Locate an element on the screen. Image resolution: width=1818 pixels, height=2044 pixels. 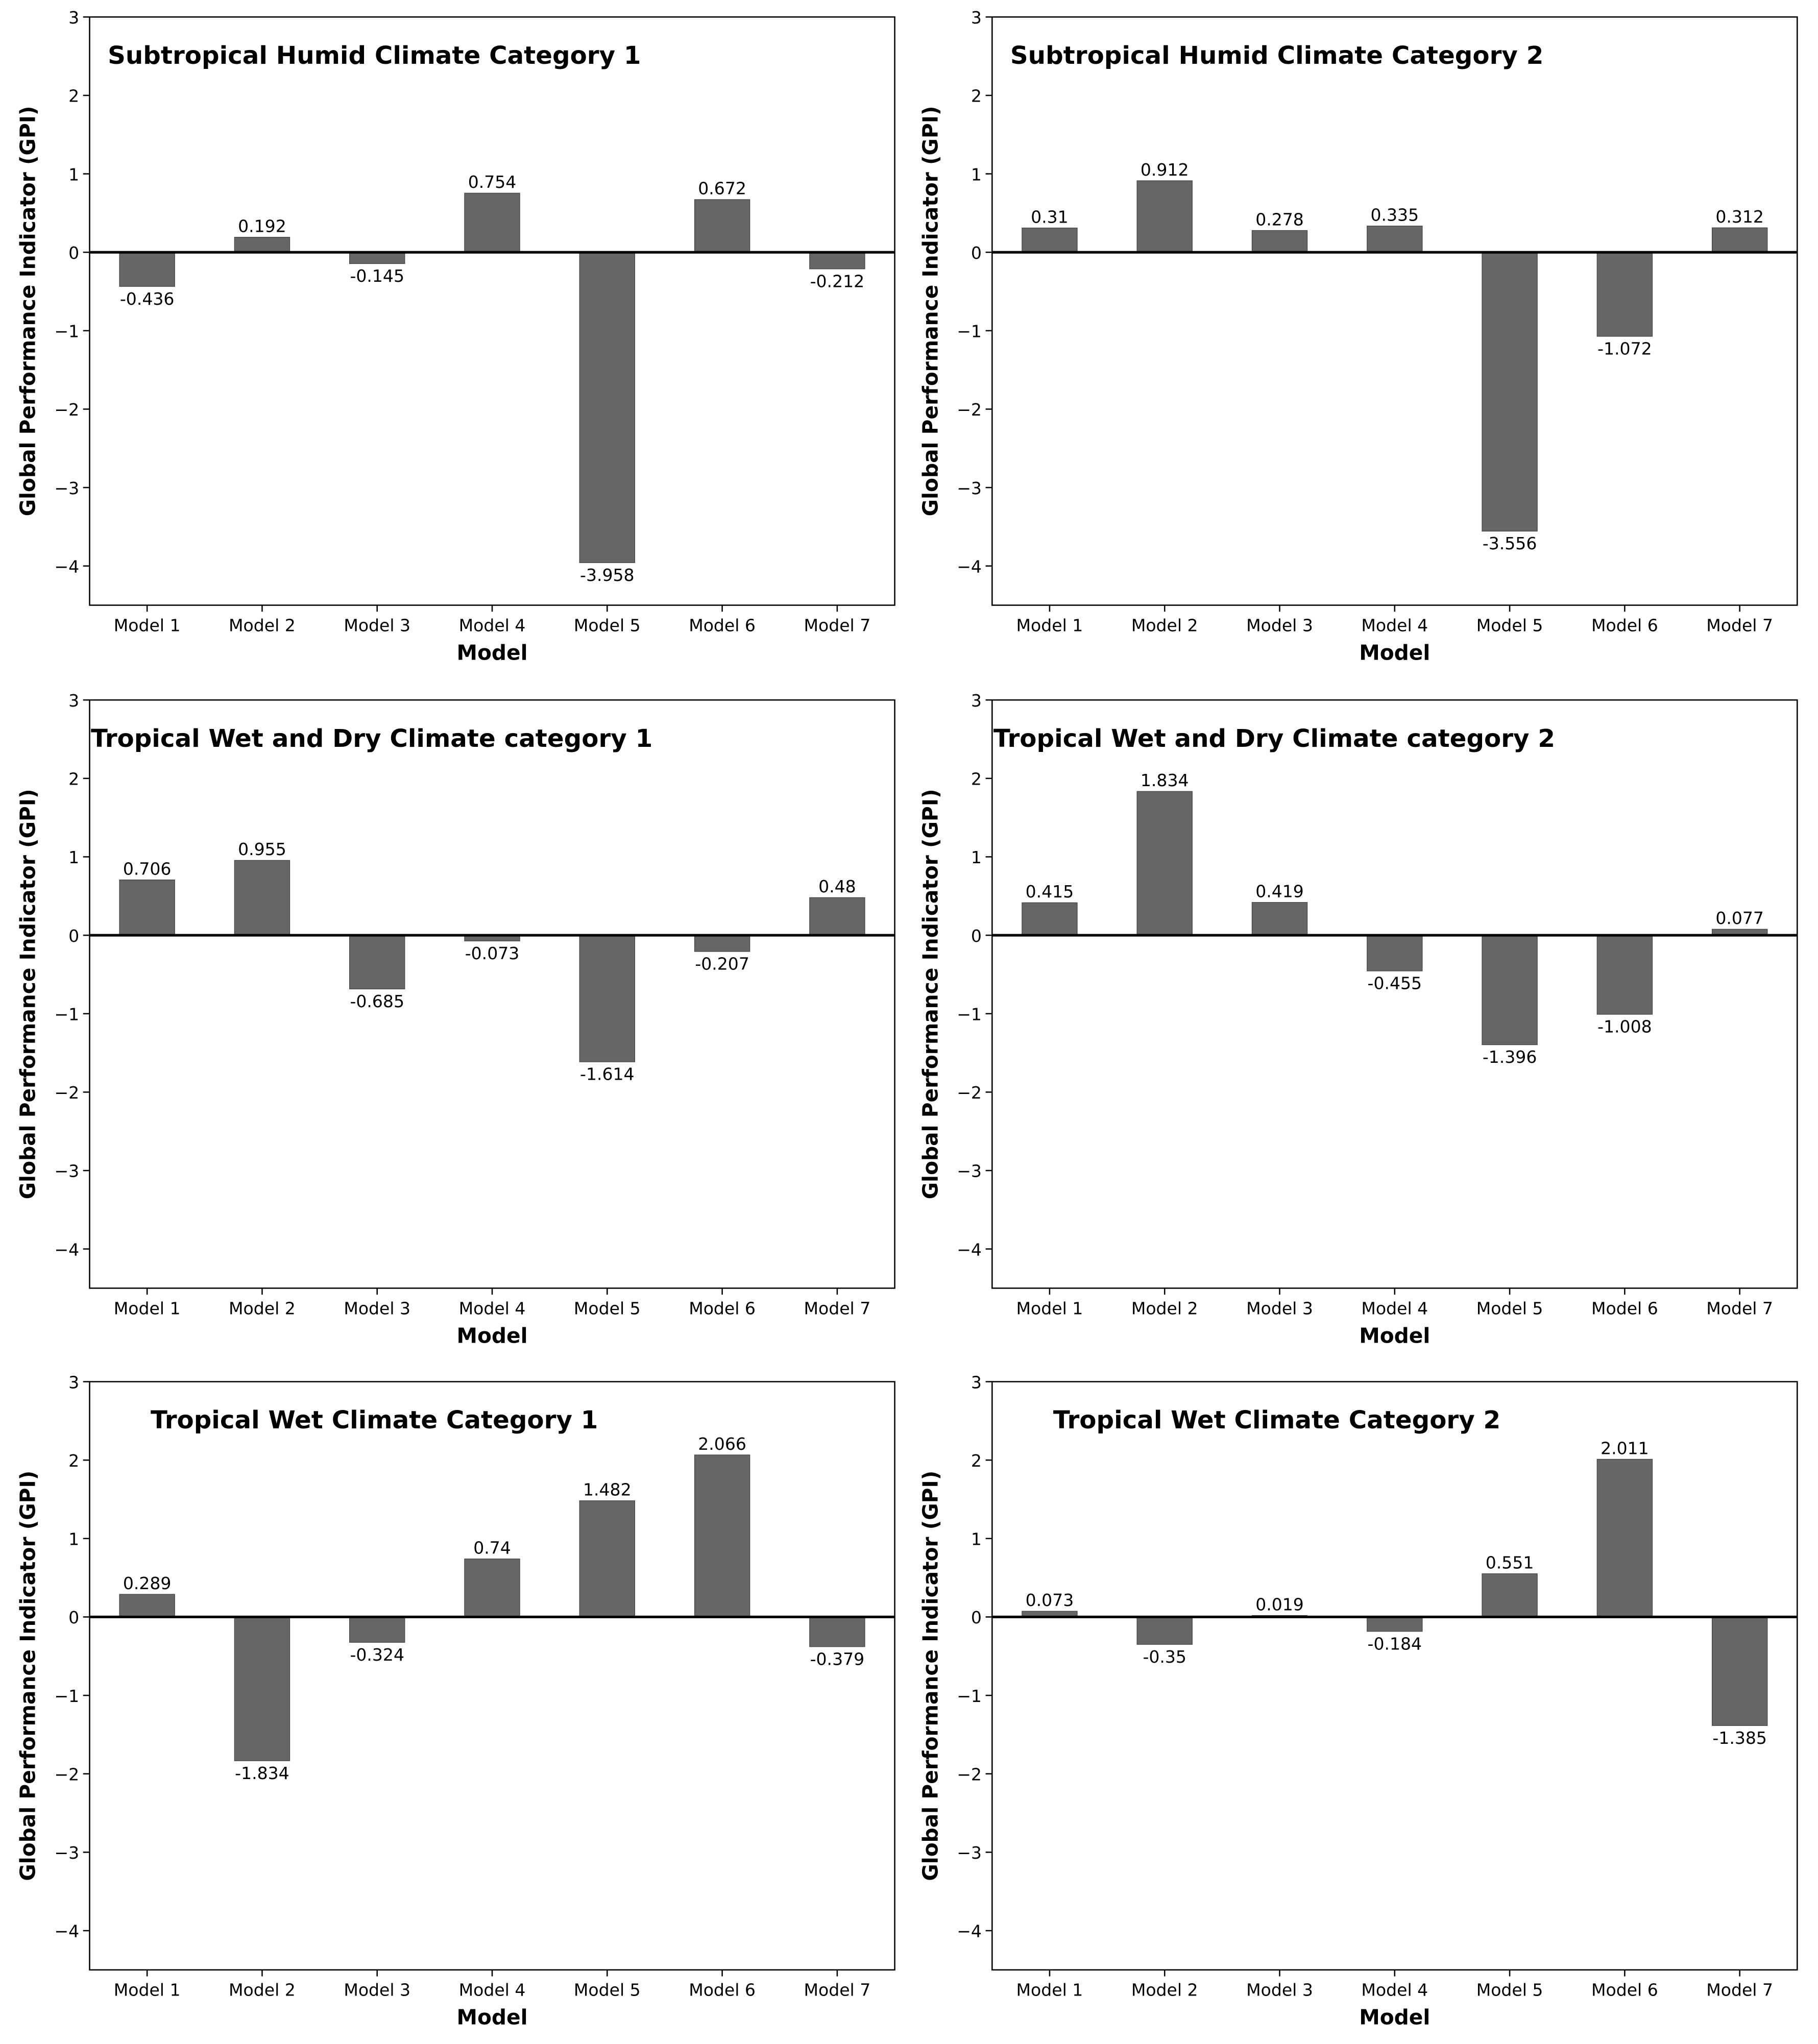
value-label: -1.385 is located at coordinates (1739, 1738).